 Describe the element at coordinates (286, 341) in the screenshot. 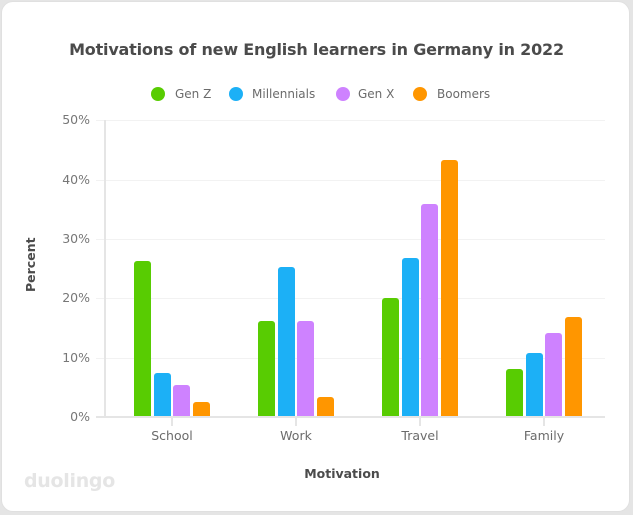

I see `bar-work-millennials` at that location.